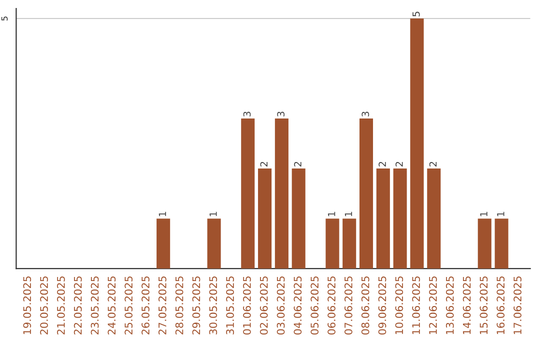 The height and width of the screenshot is (340, 540). What do you see at coordinates (179, 305) in the screenshot?
I see `x-tick-label: 28.05.2025` at bounding box center [179, 305].